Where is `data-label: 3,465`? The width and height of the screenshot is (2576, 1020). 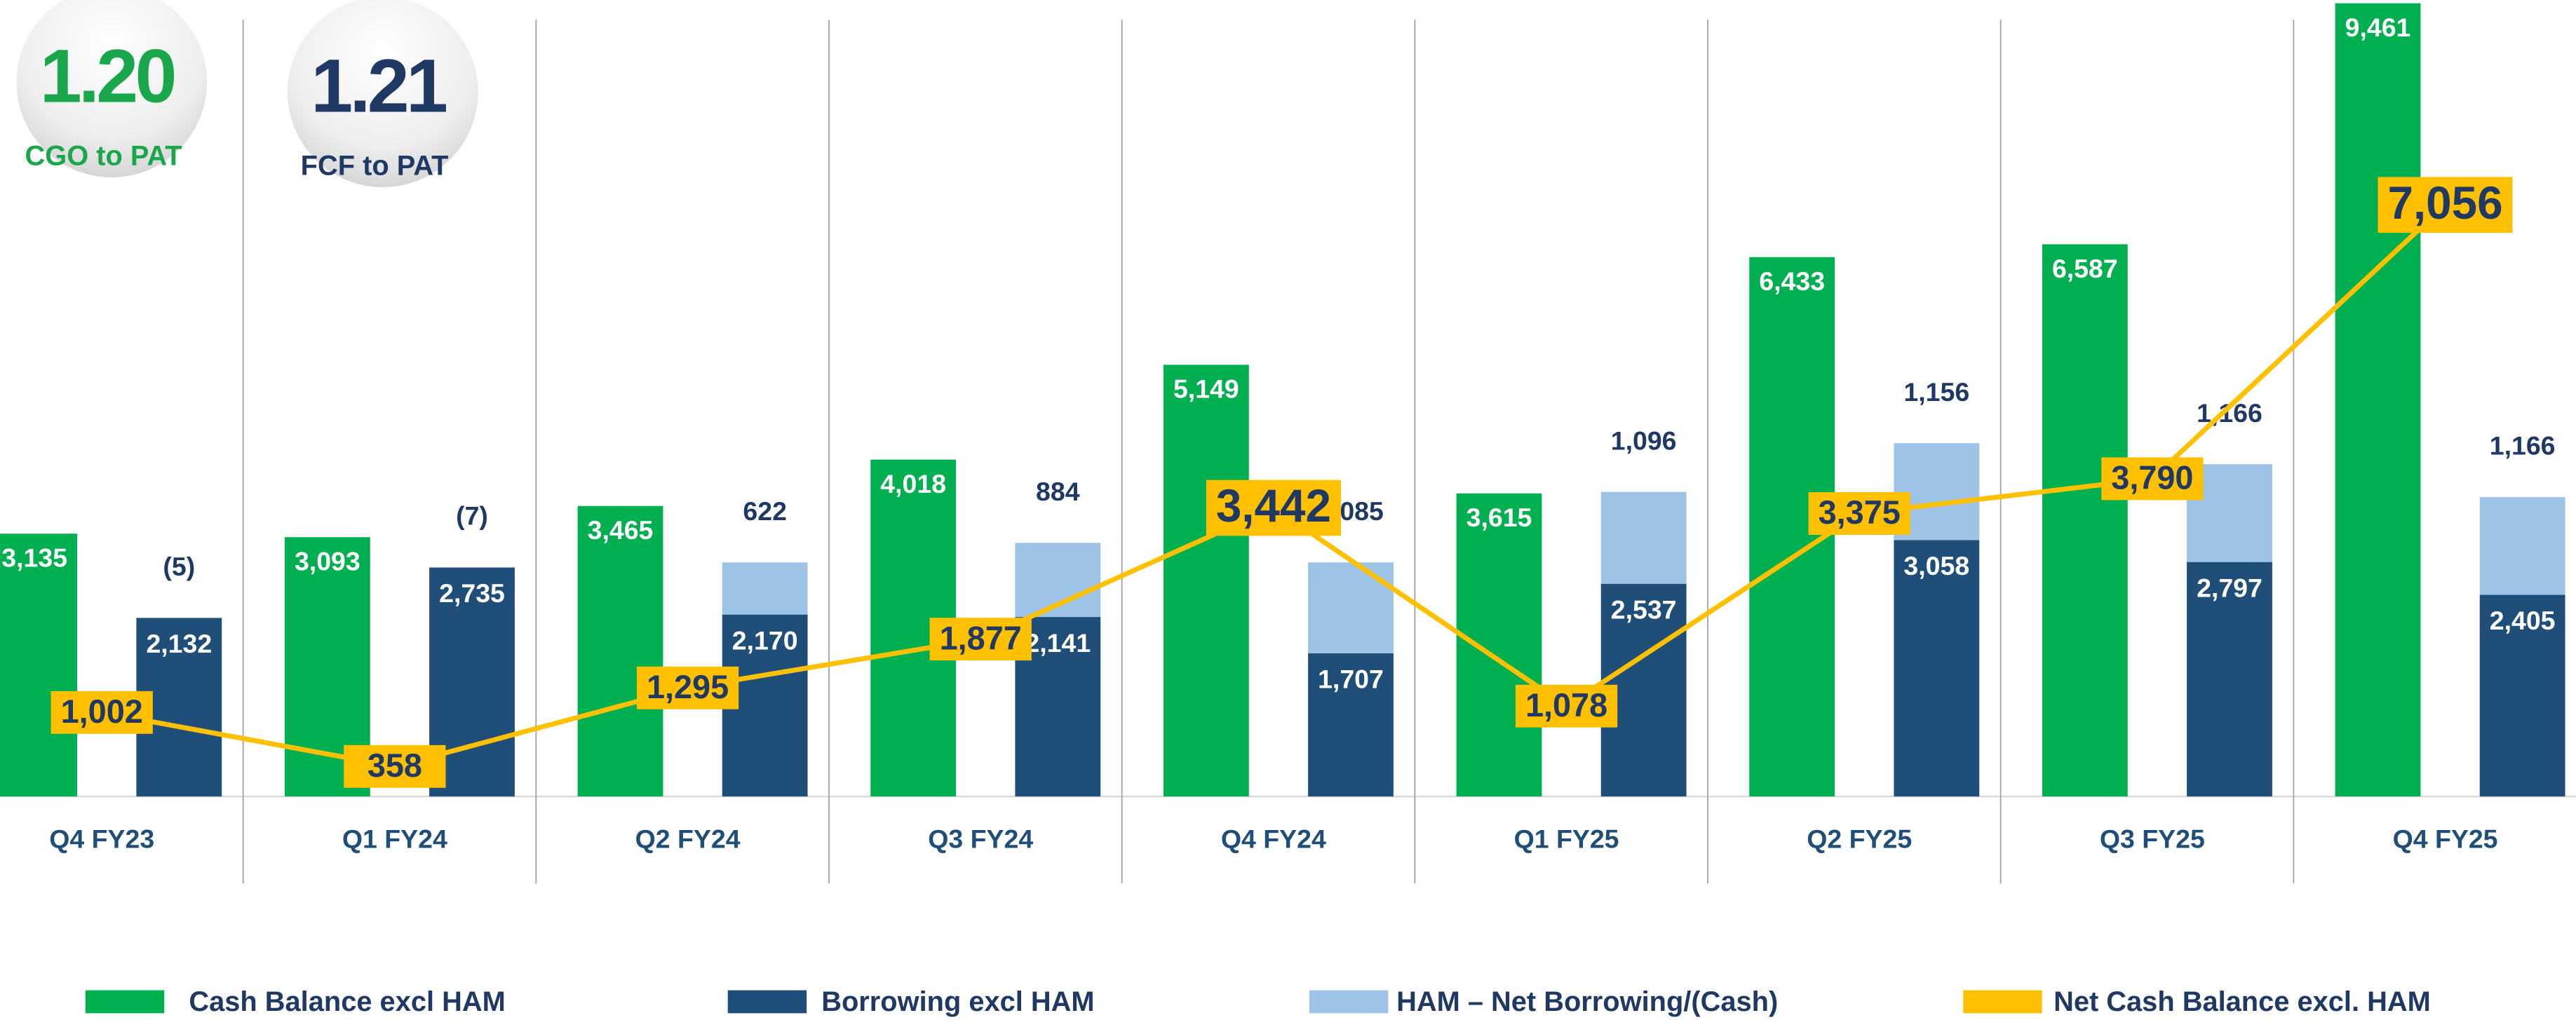
data-label: 3,465 is located at coordinates (621, 530).